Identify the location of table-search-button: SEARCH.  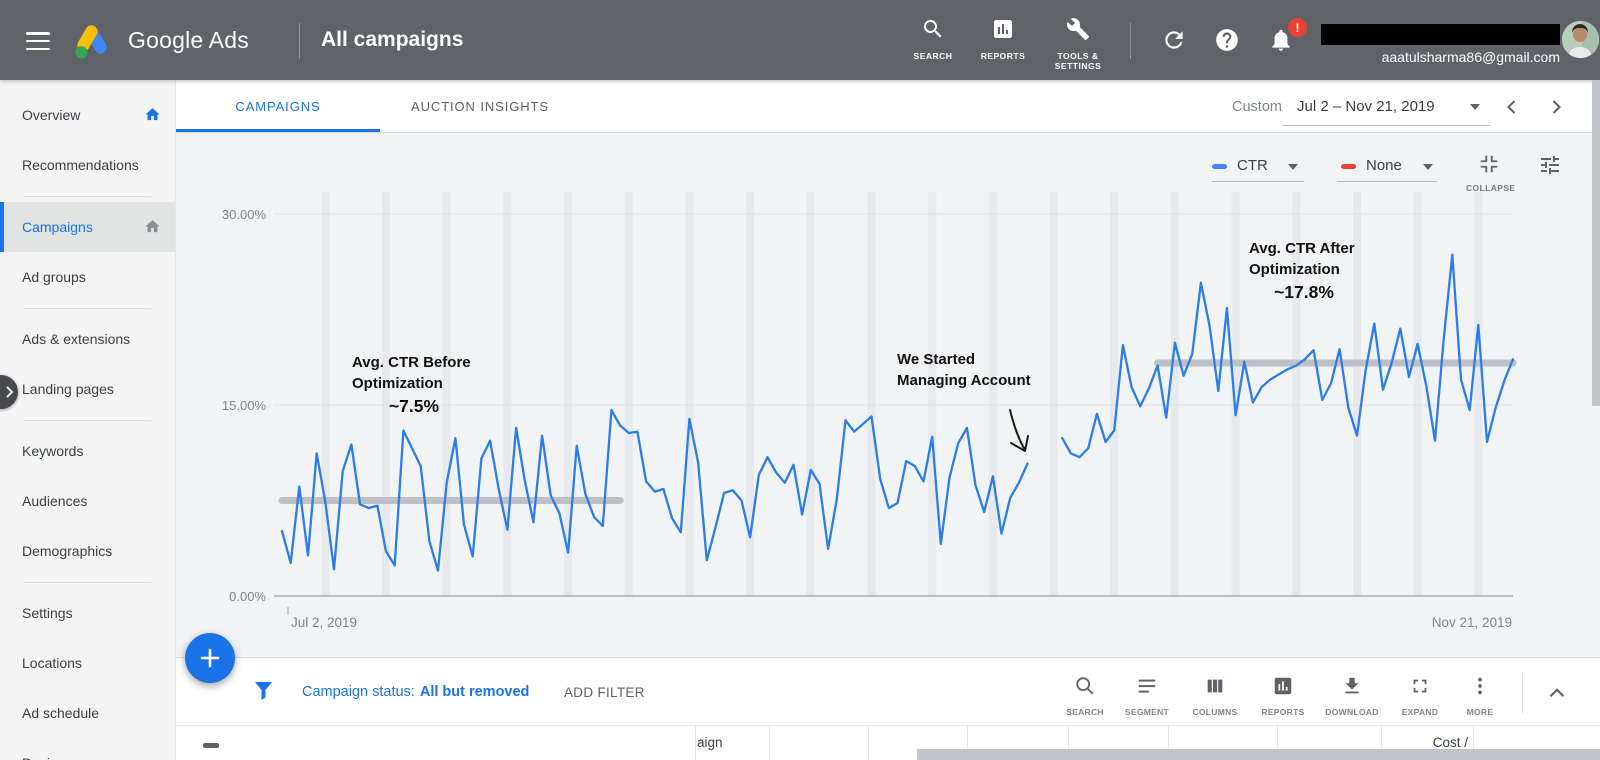
(1085, 692).